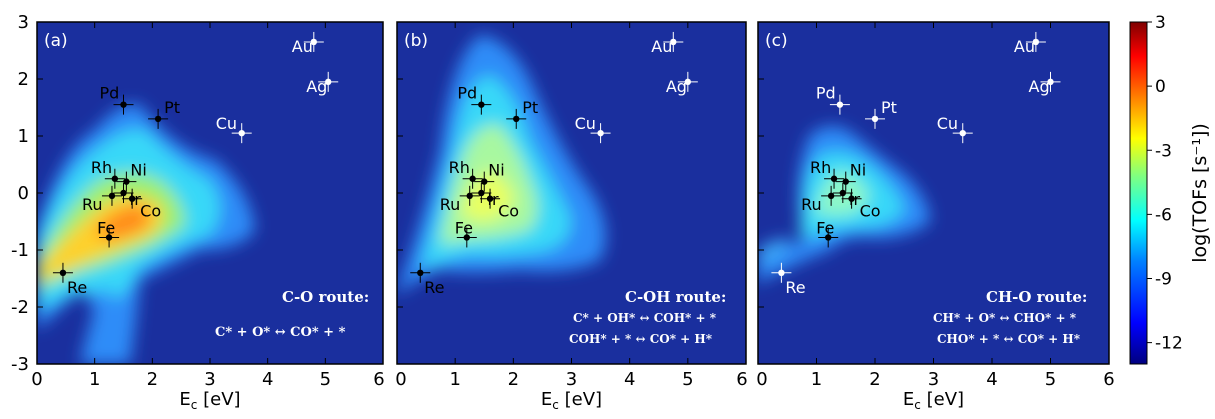 The width and height of the screenshot is (1215, 419). I want to click on panel-c-label: (c), so click(776, 41).